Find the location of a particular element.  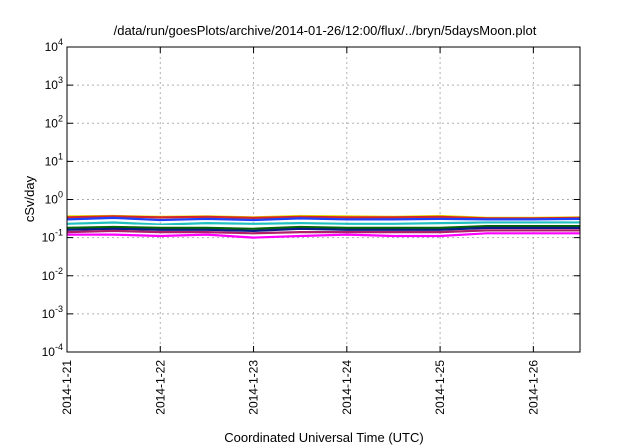

y-tick-label: 10⁻³ is located at coordinates (52, 312).